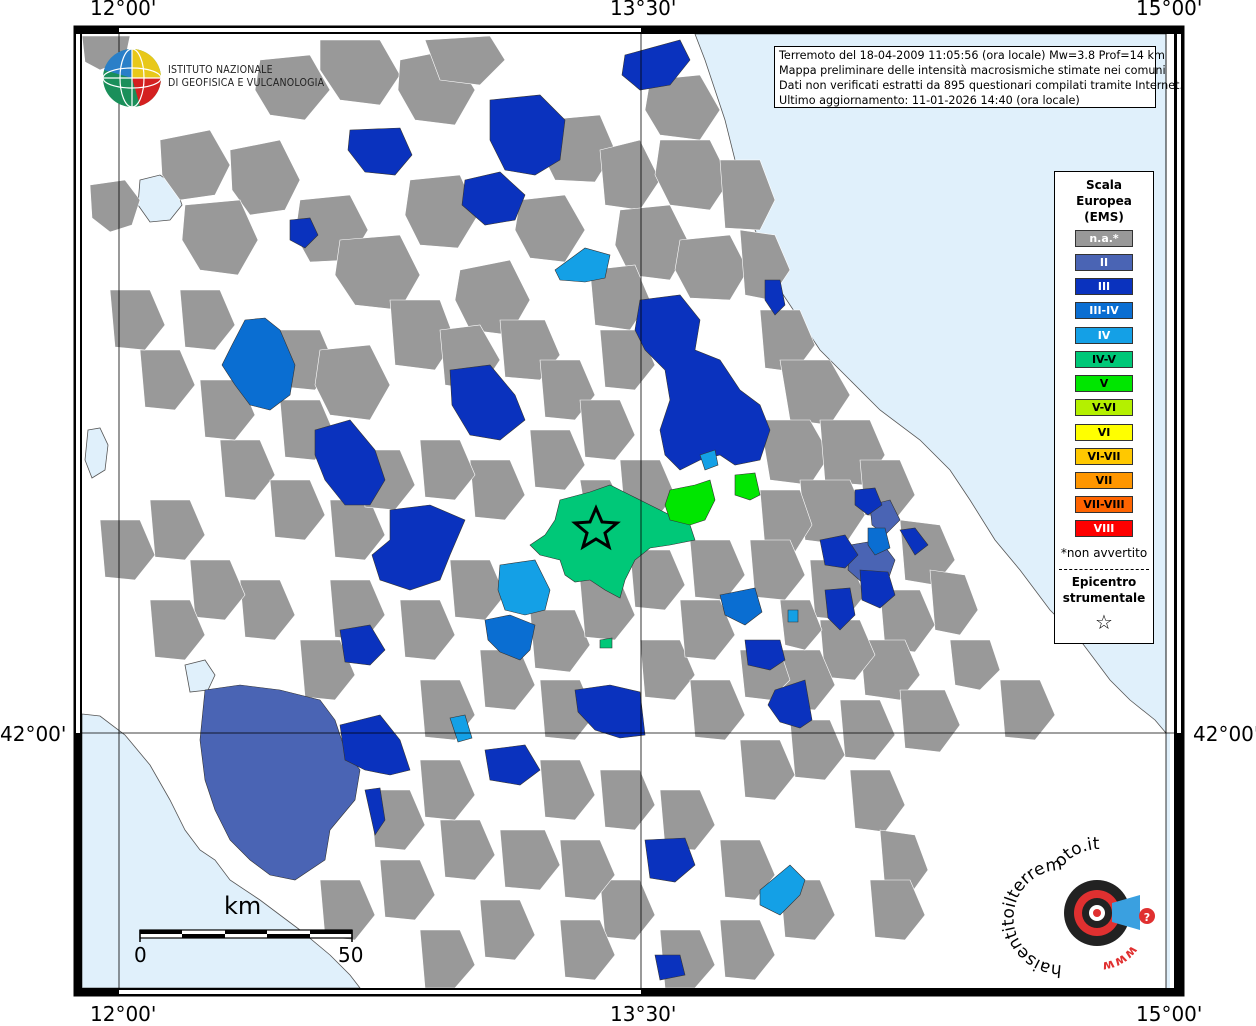 The image size is (1256, 1026). What do you see at coordinates (1104, 528) in the screenshot?
I see `legend-item-viii: VIII` at bounding box center [1104, 528].